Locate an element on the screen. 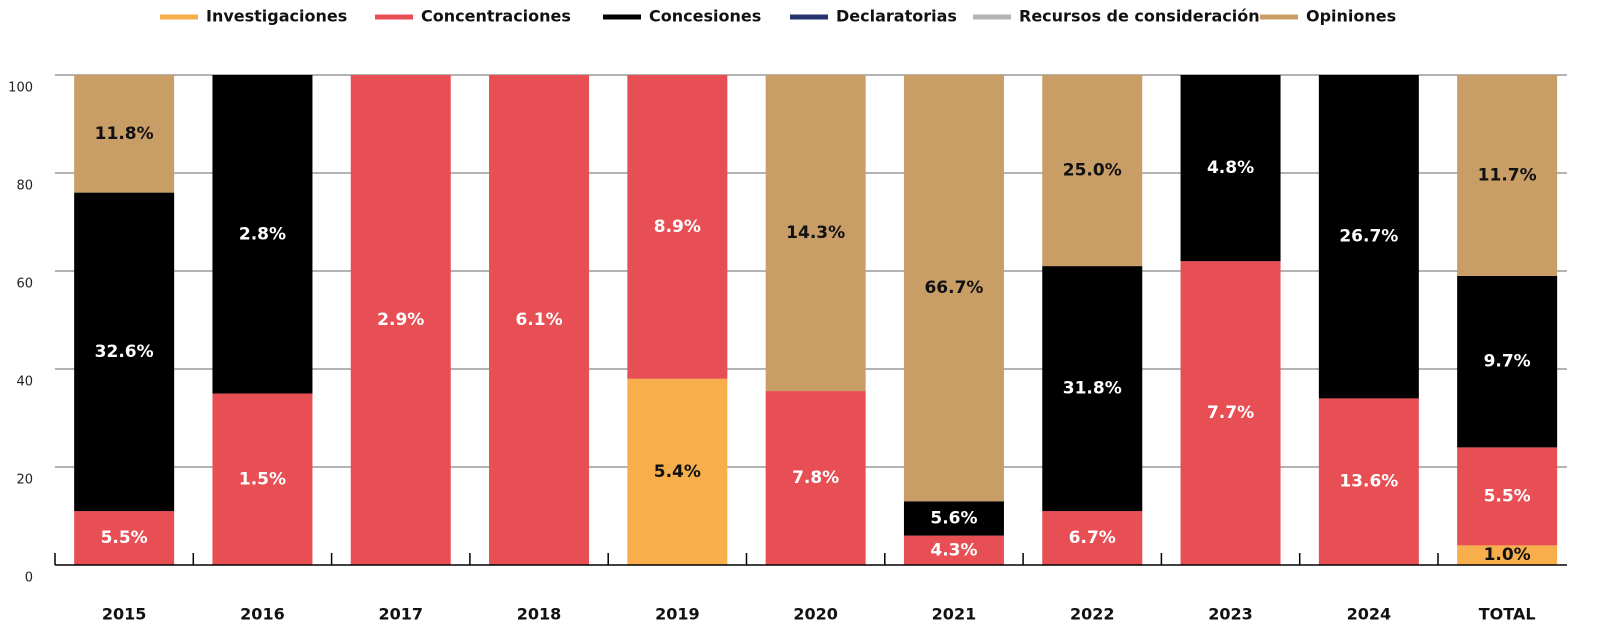 The height and width of the screenshot is (643, 1617). x-tick-label: 2020 is located at coordinates (815, 614).